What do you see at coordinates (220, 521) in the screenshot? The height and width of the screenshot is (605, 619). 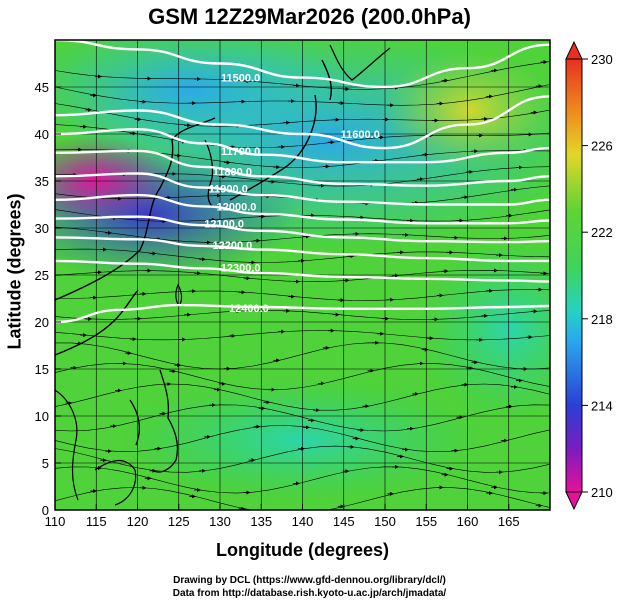 I see `x-tick-label: 130` at bounding box center [220, 521].